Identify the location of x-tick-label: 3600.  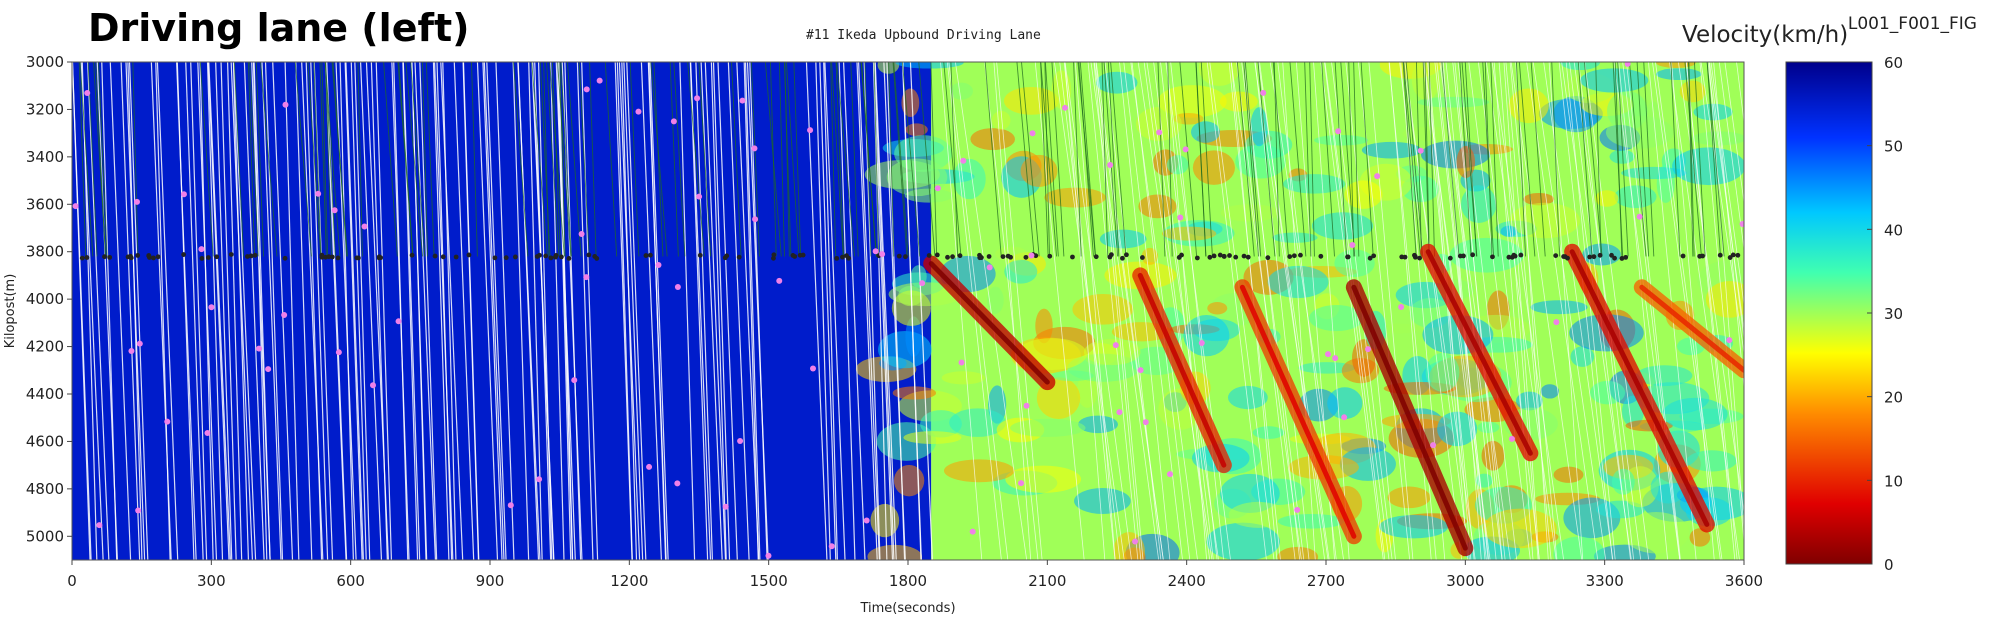
(1744, 581).